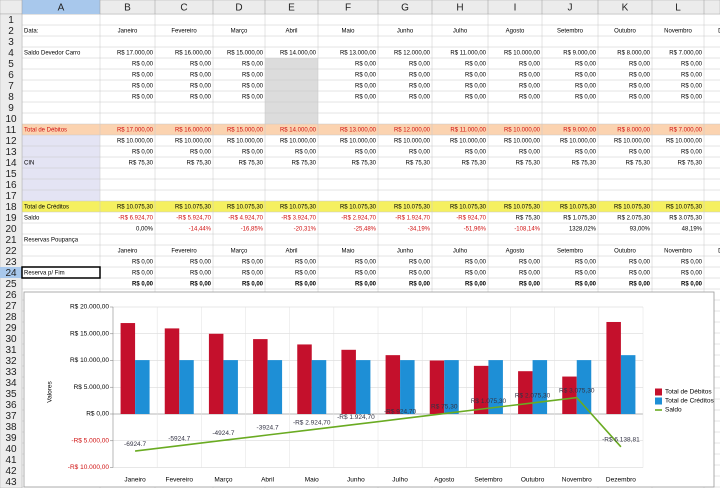  What do you see at coordinates (135, 131) in the screenshot?
I see `cell: R$ 17.000,00` at bounding box center [135, 131].